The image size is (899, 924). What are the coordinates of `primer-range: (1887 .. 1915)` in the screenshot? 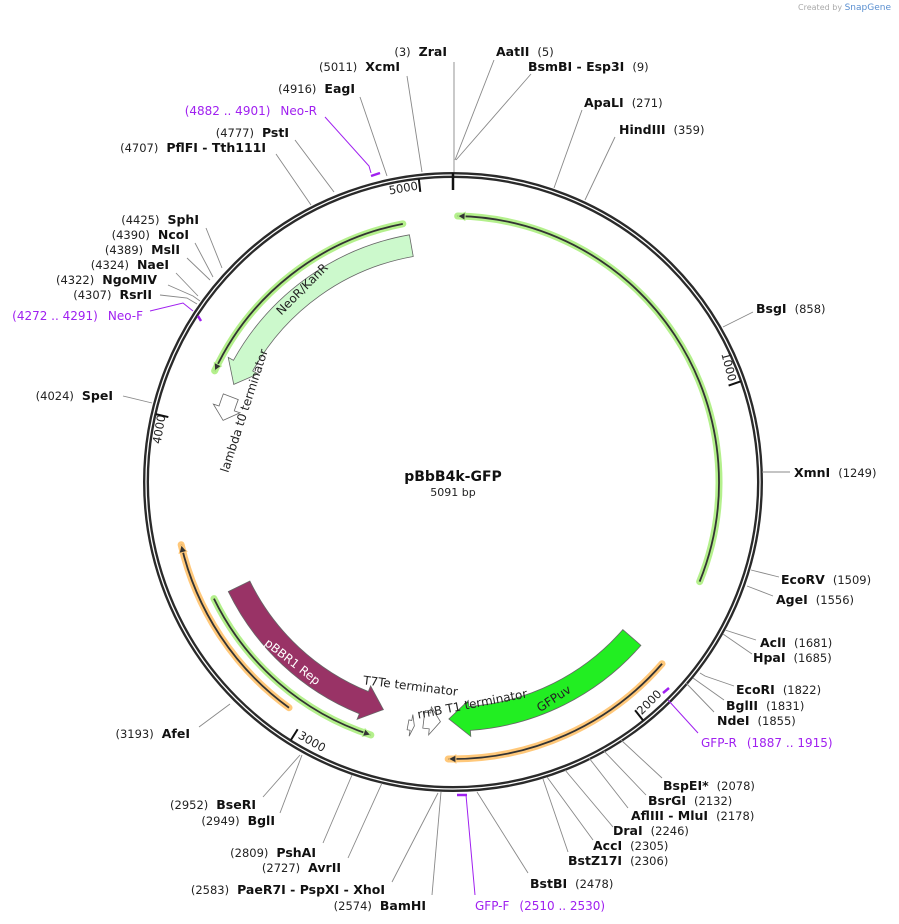 It's located at (790, 743).